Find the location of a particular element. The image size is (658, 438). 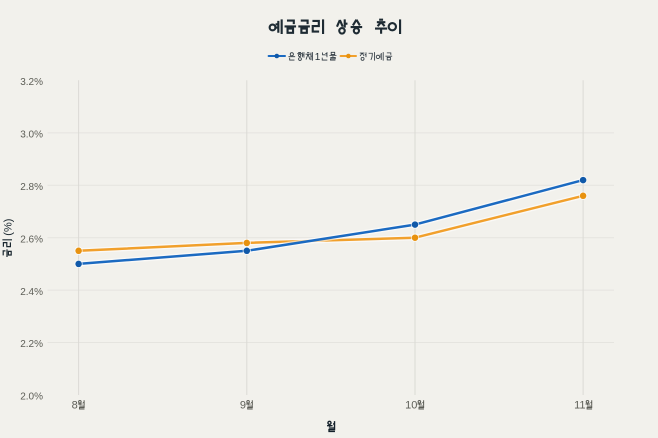

svg-text: 8 is located at coordinates (75, 406).